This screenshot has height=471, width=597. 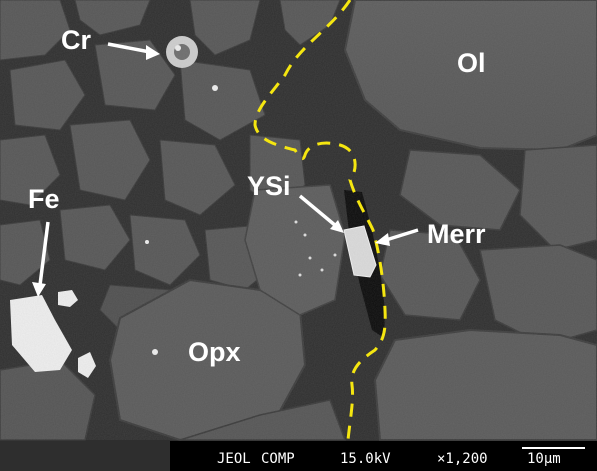 I want to click on label-ol: Ol, so click(x=471, y=63).